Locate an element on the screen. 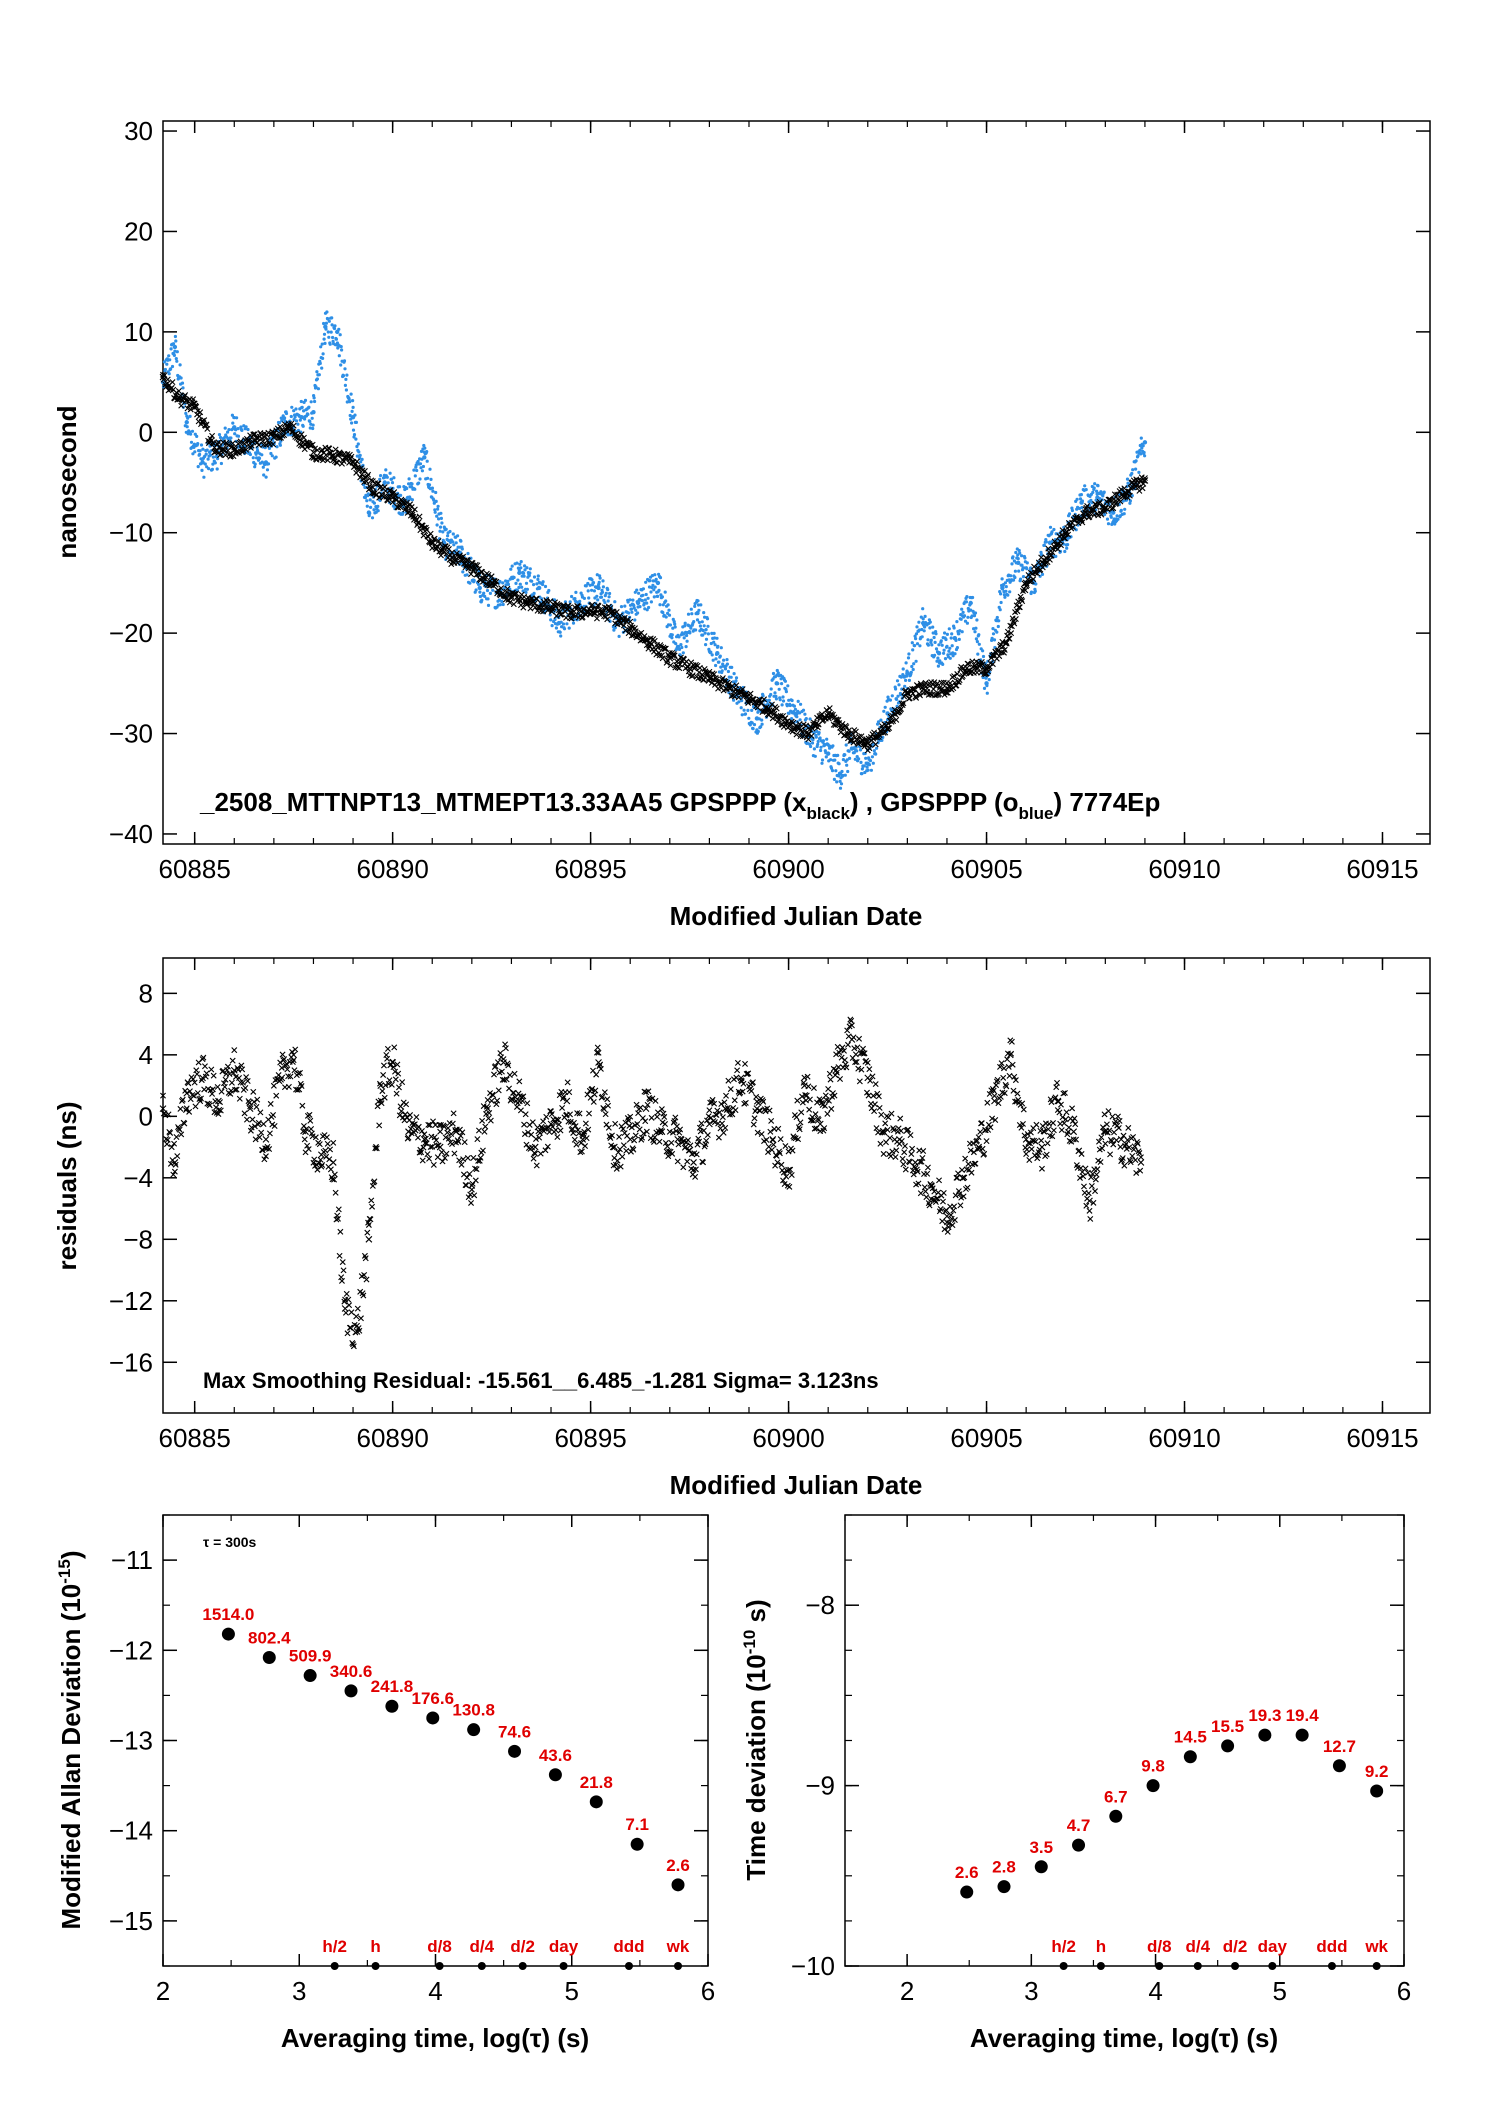  x-tick-label: 60890 is located at coordinates (392, 1438).